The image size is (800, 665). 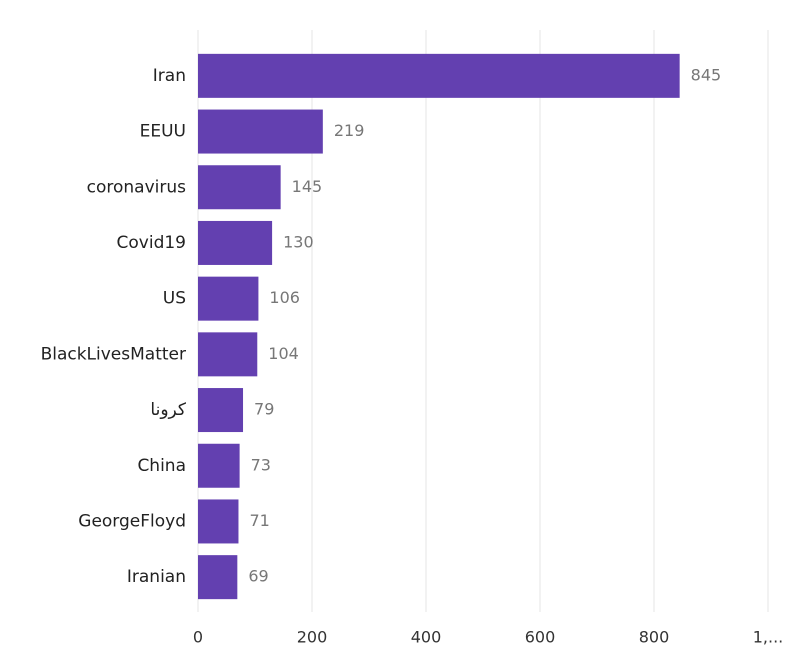 What do you see at coordinates (169, 76) in the screenshot?
I see `y-tick-label: Iran` at bounding box center [169, 76].